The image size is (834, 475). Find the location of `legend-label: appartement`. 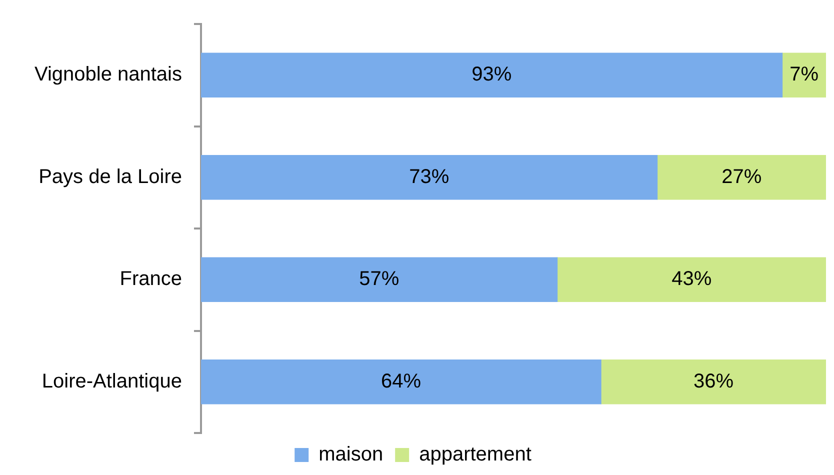

legend-label: appartement is located at coordinates (475, 455).